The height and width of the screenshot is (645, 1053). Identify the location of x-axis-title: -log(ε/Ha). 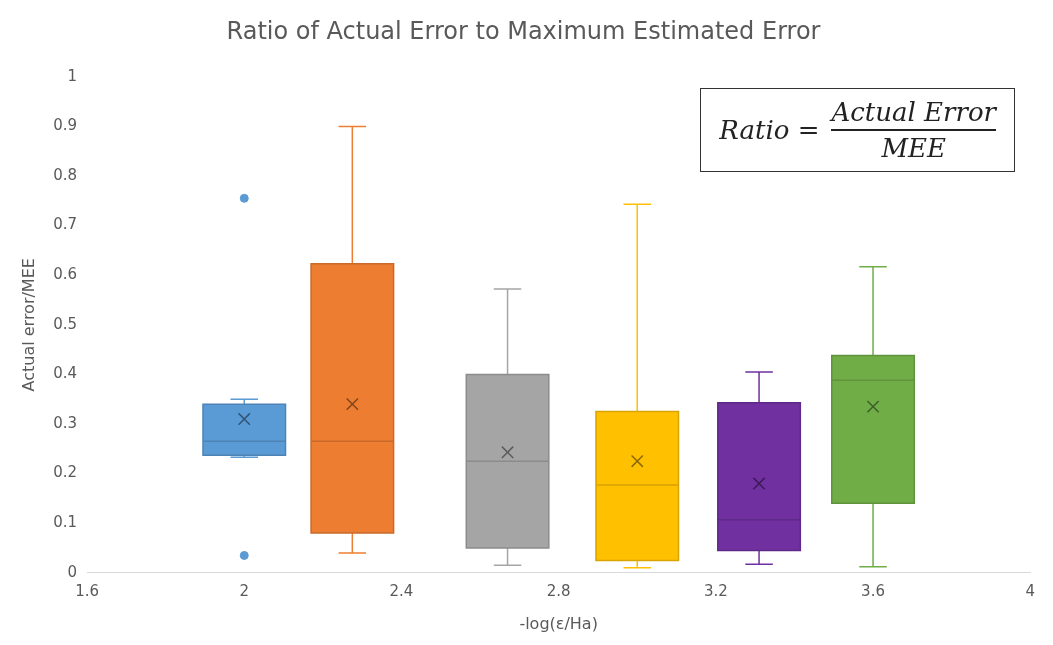
(558, 623).